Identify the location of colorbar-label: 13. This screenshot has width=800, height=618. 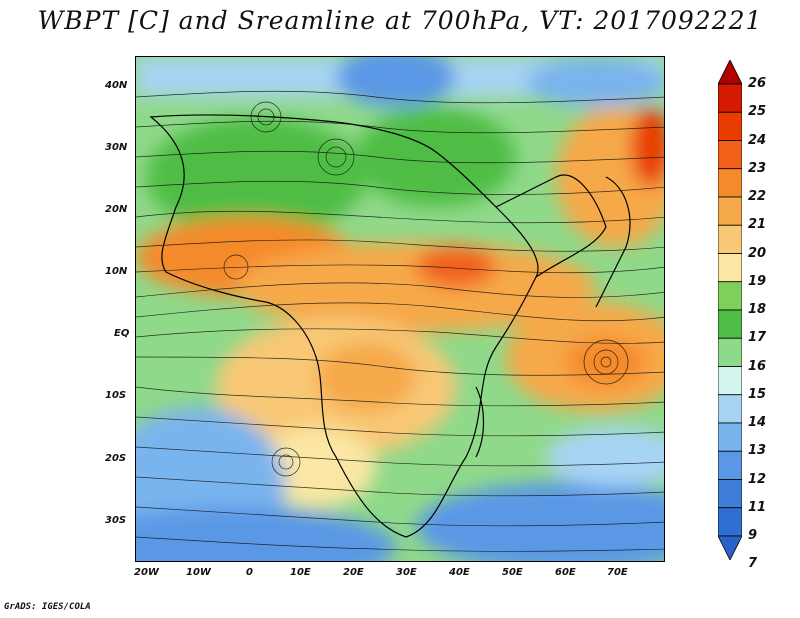
(757, 451).